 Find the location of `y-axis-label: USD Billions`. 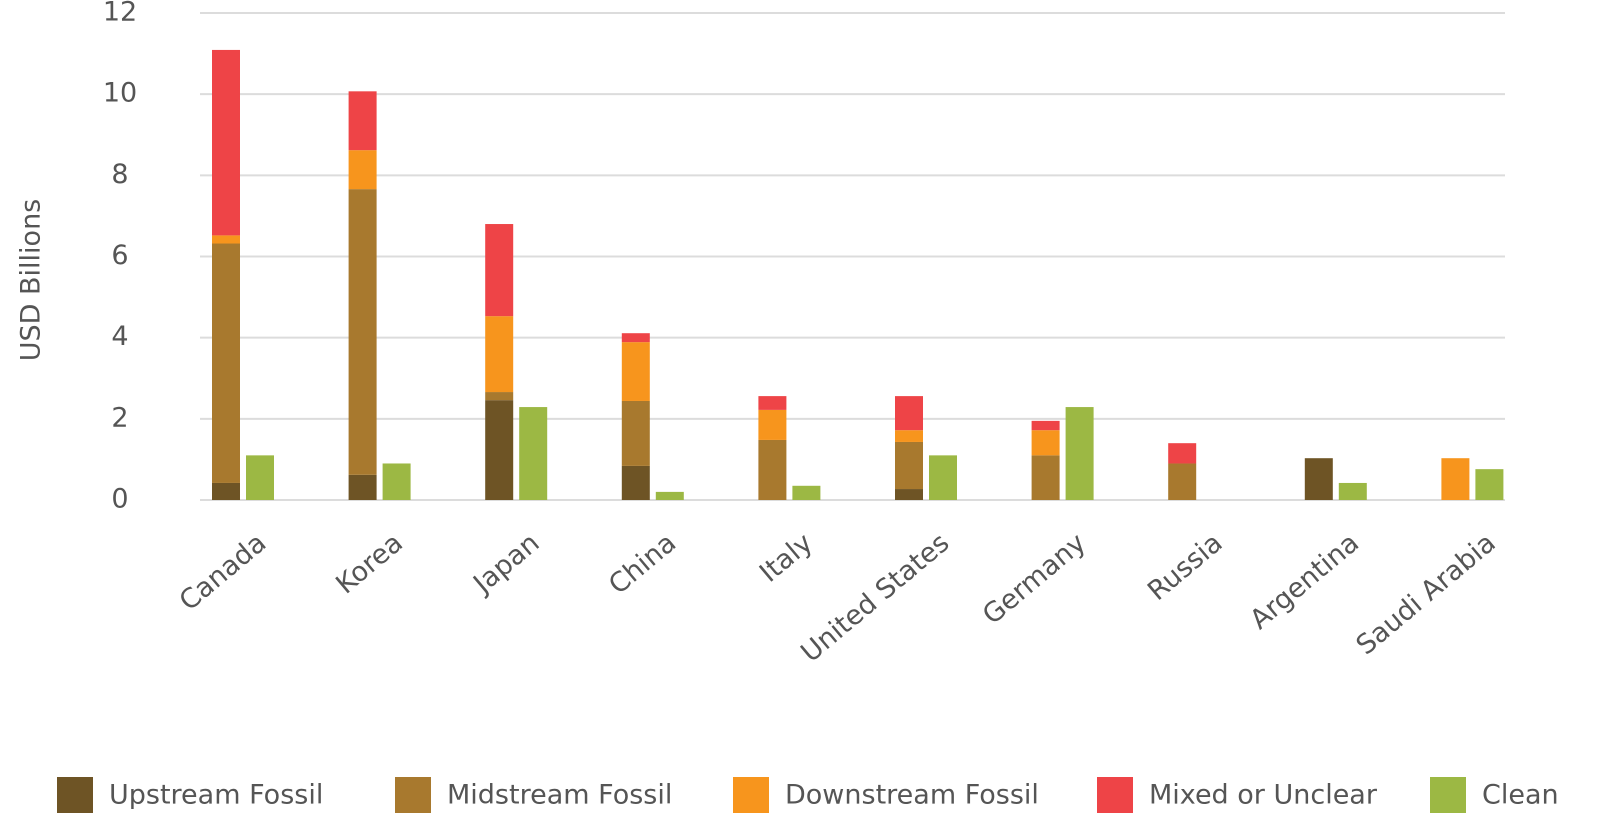

y-axis-label: USD Billions is located at coordinates (31, 280).